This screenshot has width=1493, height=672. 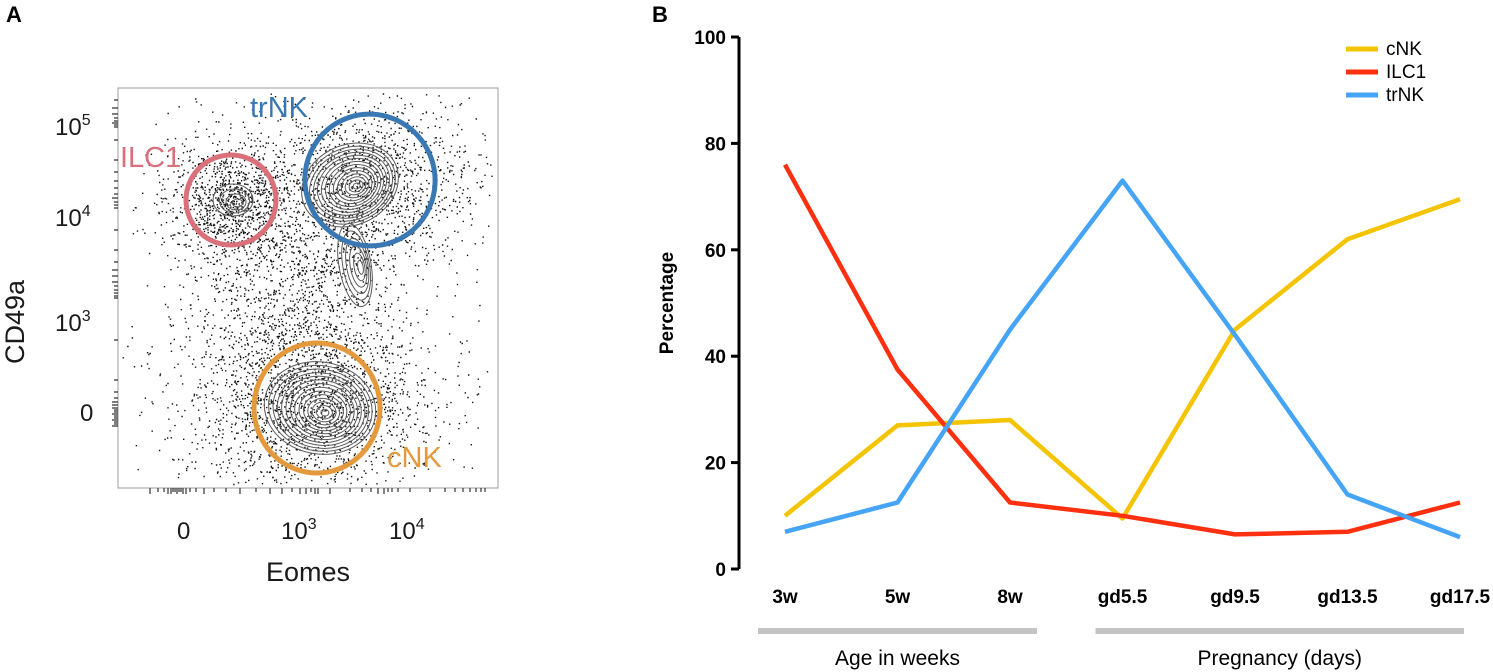 I want to click on y-tick-label: 20, so click(x=715, y=464).